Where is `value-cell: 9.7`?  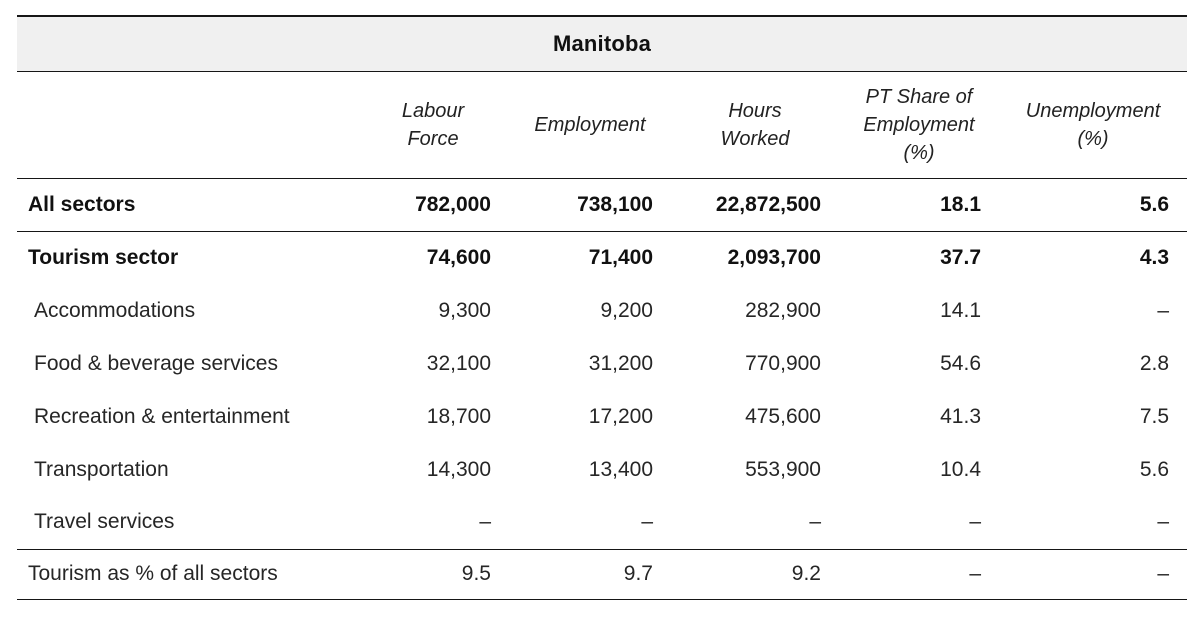 value-cell: 9.7 is located at coordinates (590, 574).